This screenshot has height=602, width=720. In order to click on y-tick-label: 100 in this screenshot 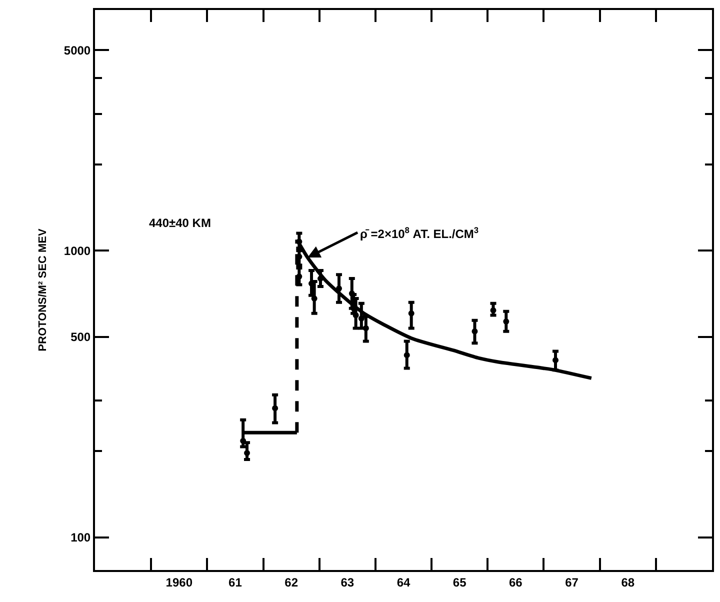, I will do `click(80, 537)`.